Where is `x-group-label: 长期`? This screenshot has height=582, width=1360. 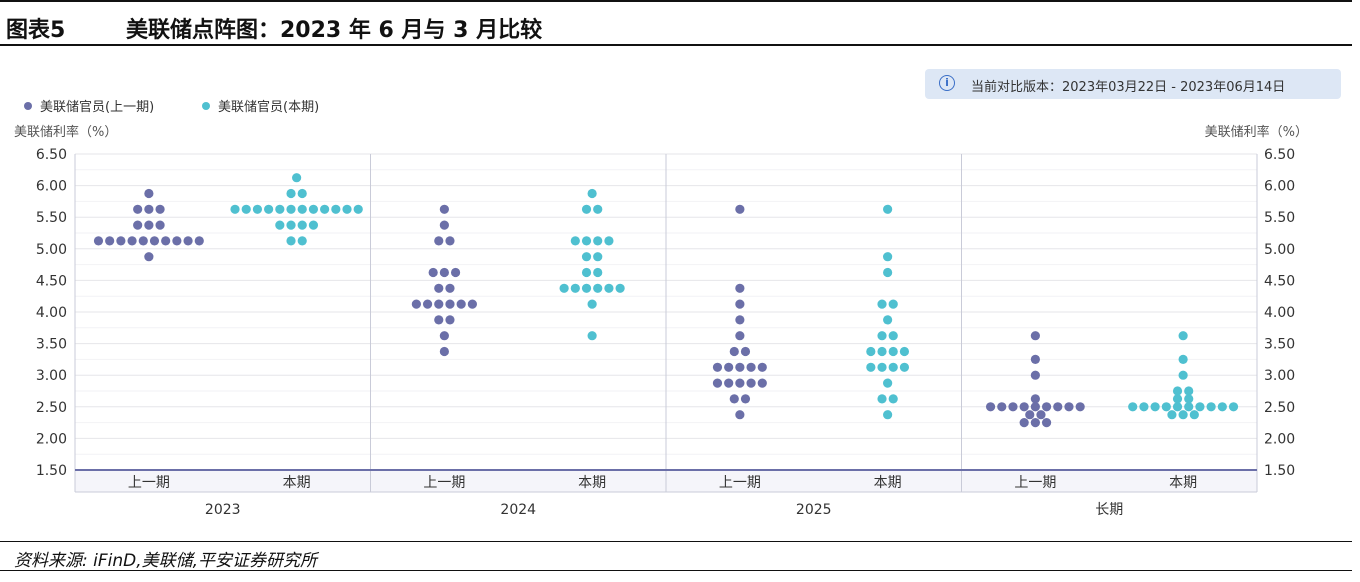 x-group-label: 长期 is located at coordinates (1109, 510).